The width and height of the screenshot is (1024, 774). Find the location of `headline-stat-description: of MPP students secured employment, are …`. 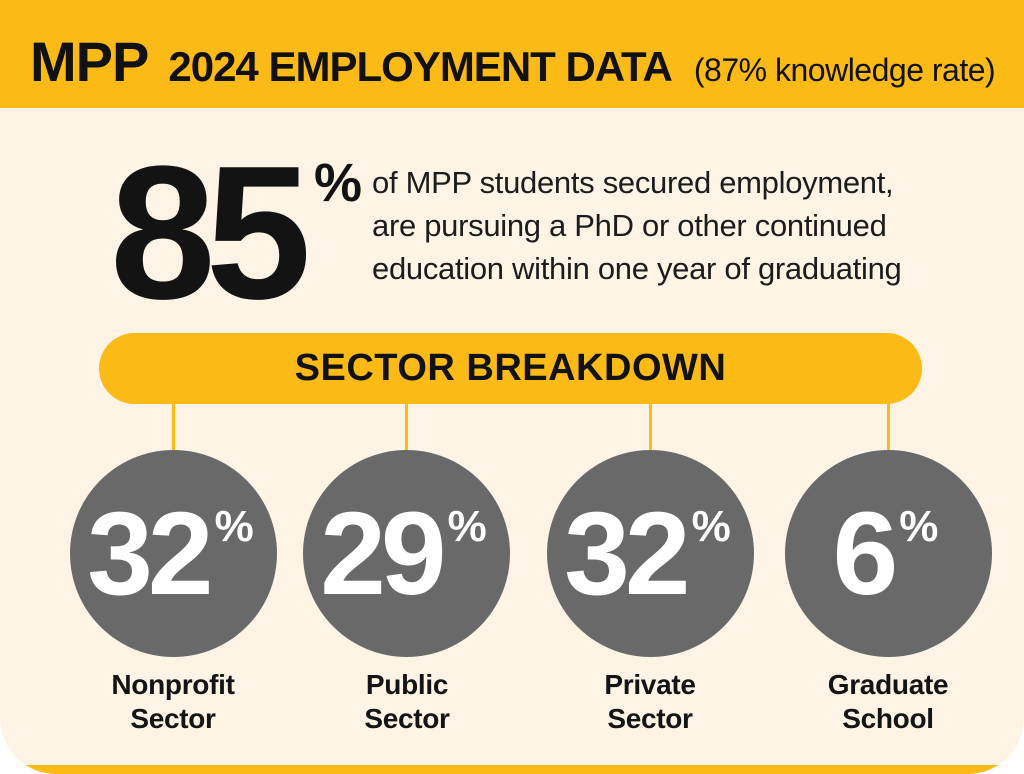

headline-stat-description: of MPP students secured employment, are … is located at coordinates (637, 225).